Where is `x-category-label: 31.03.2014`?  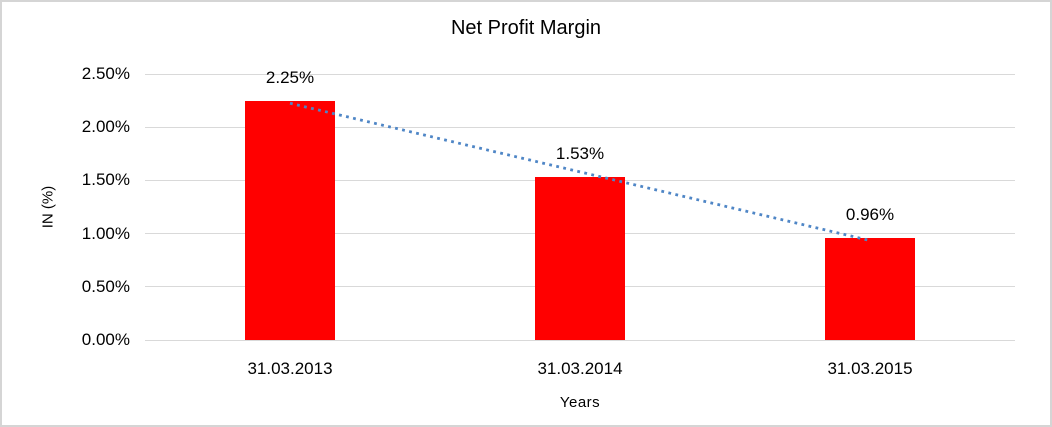
x-category-label: 31.03.2014 is located at coordinates (580, 368).